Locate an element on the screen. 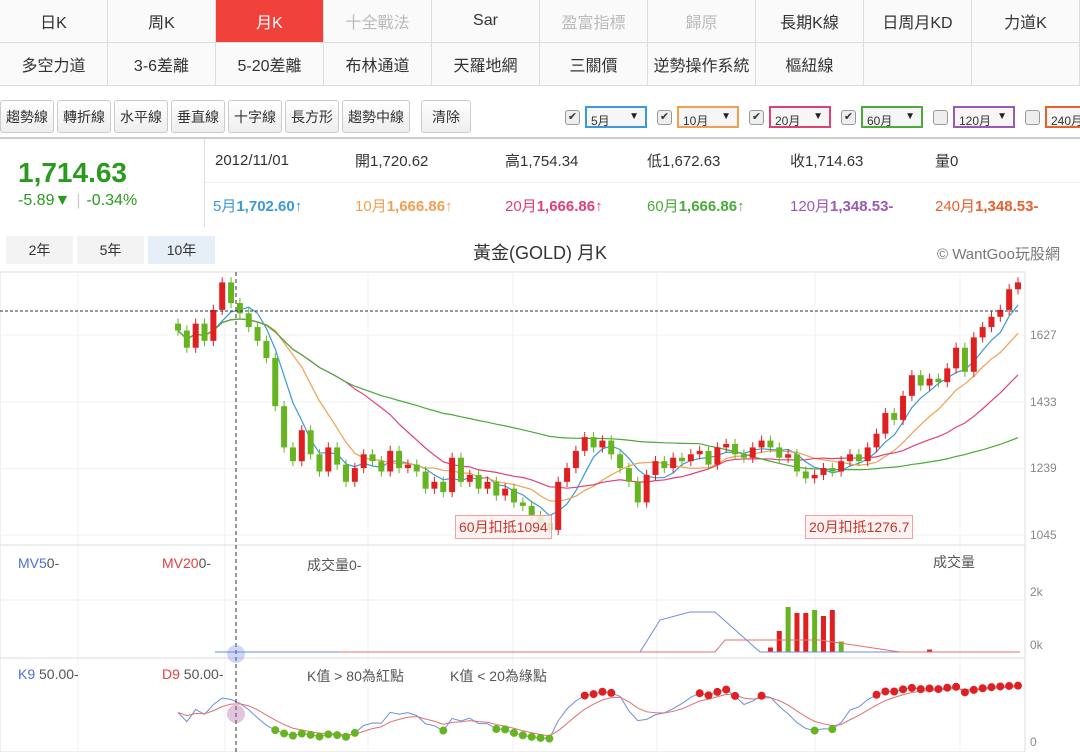 This screenshot has width=1080, height=752. tab-10: 多空力道 is located at coordinates (54, 64).